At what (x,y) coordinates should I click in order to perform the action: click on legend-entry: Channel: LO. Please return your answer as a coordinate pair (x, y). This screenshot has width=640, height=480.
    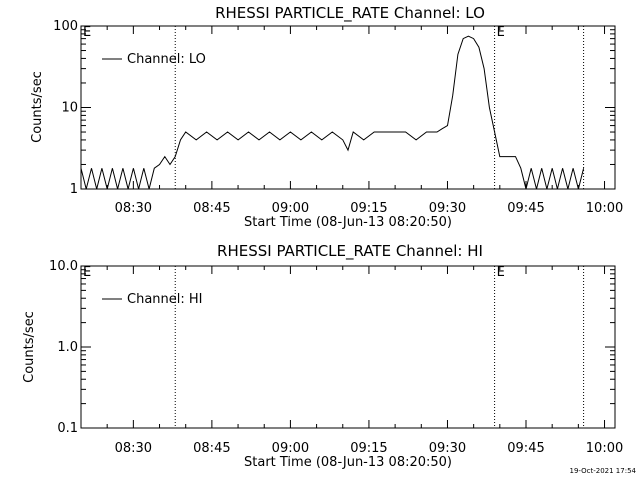
    Looking at the image, I should click on (166, 59).